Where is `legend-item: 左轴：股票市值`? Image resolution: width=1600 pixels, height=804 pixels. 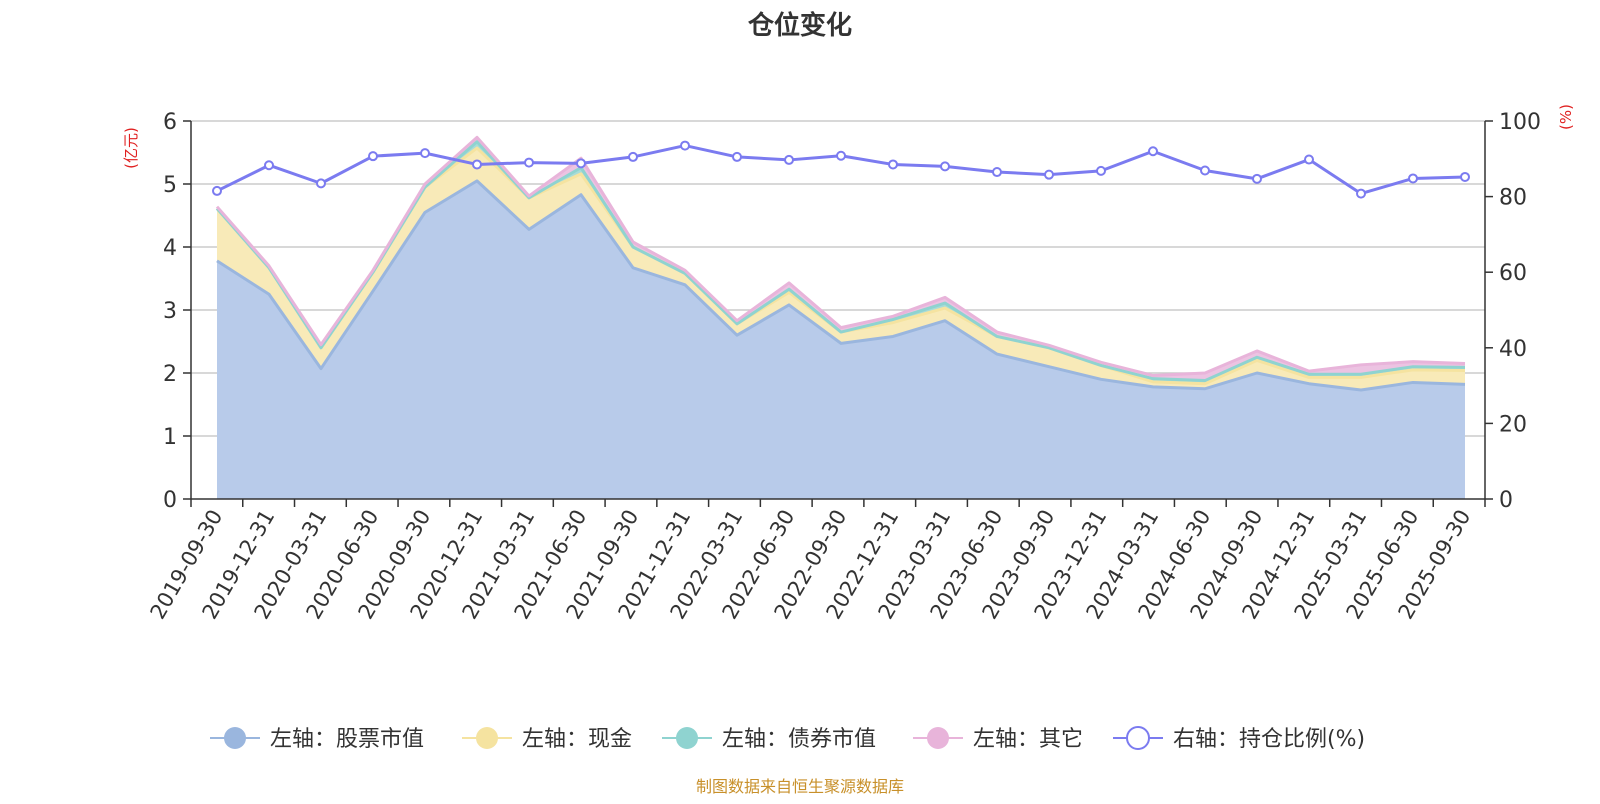 legend-item: 左轴：股票市值 is located at coordinates (317, 739).